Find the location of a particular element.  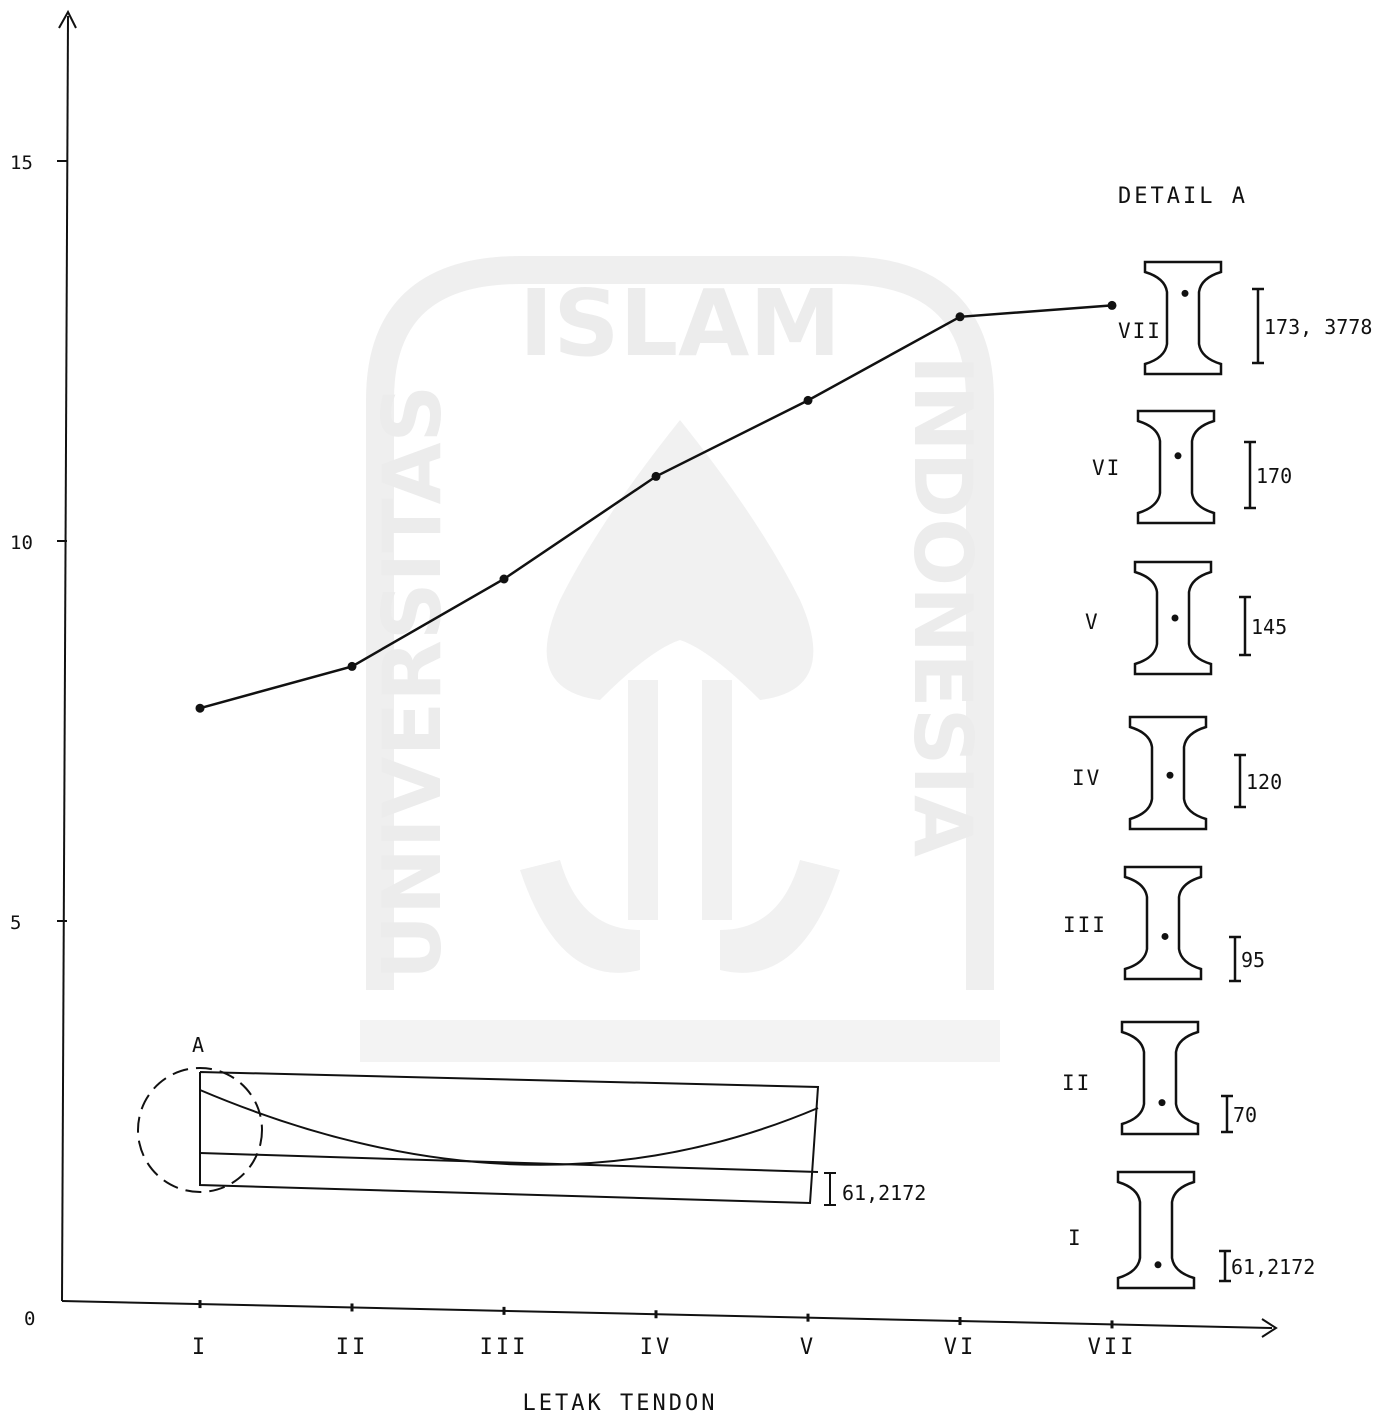

y-tick-label-0: 0 is located at coordinates (29, 1319).